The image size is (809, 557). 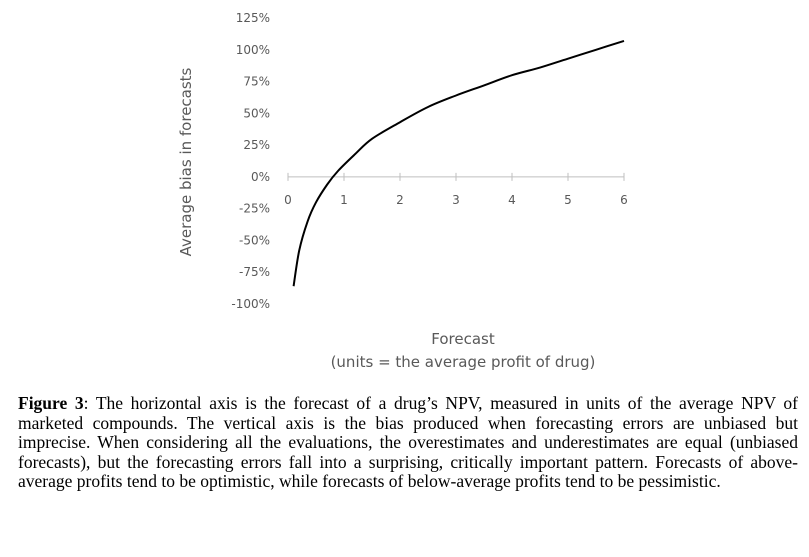 I want to click on y-tick-labels: 125% 100% 75% 50% 25% 0% -25% -50% -75% -100%, so click(x=250, y=161).